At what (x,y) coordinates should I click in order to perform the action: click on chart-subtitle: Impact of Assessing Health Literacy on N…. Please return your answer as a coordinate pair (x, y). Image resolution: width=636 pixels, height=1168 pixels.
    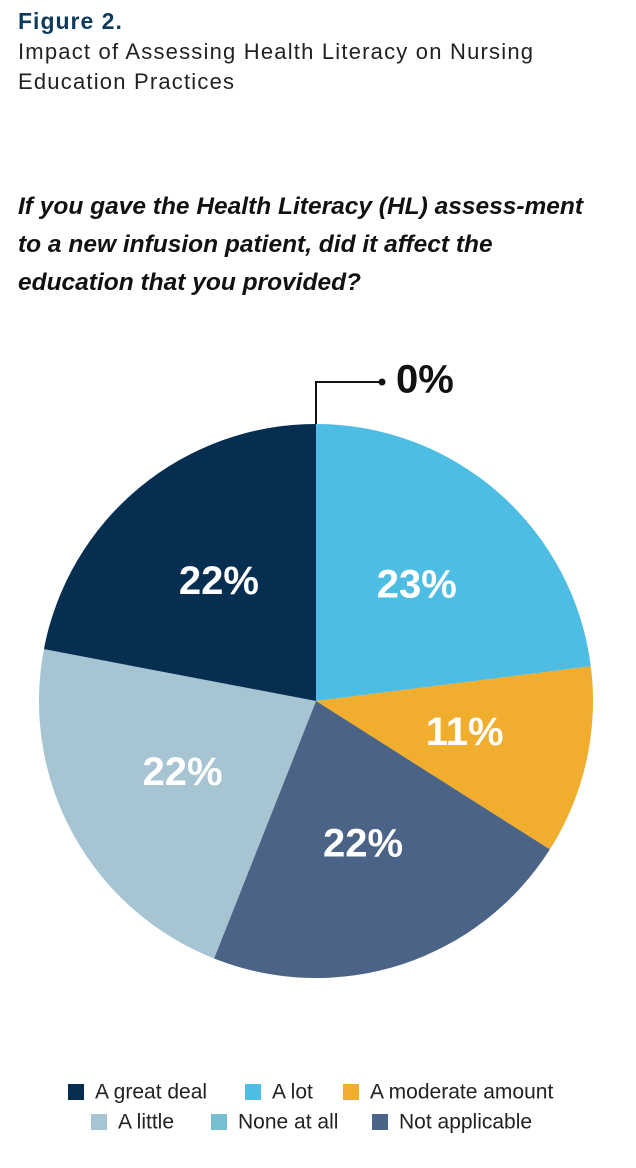
    Looking at the image, I should click on (276, 66).